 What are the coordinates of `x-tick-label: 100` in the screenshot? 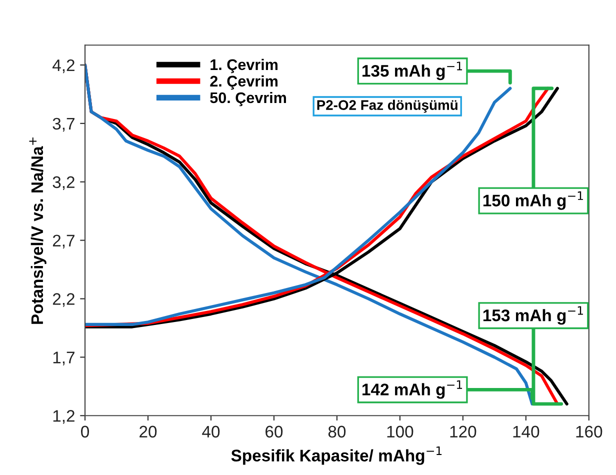 It's located at (400, 432).